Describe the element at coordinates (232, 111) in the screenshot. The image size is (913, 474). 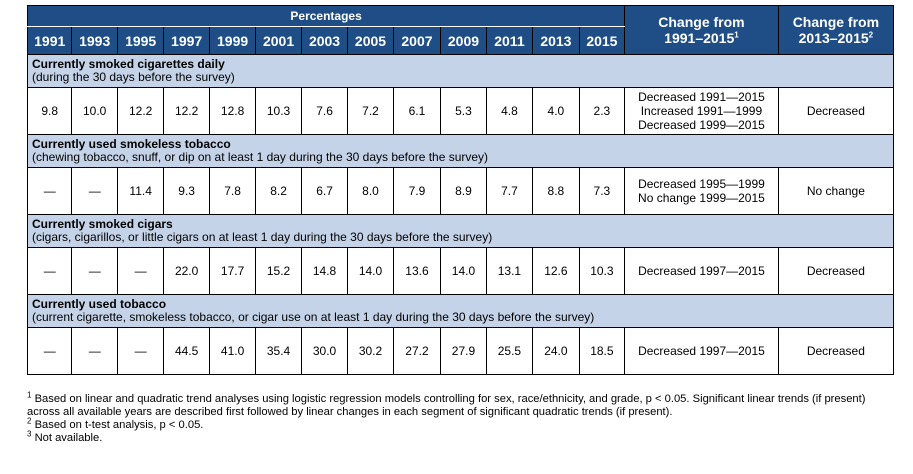
I see `value-cell: 12.8` at that location.